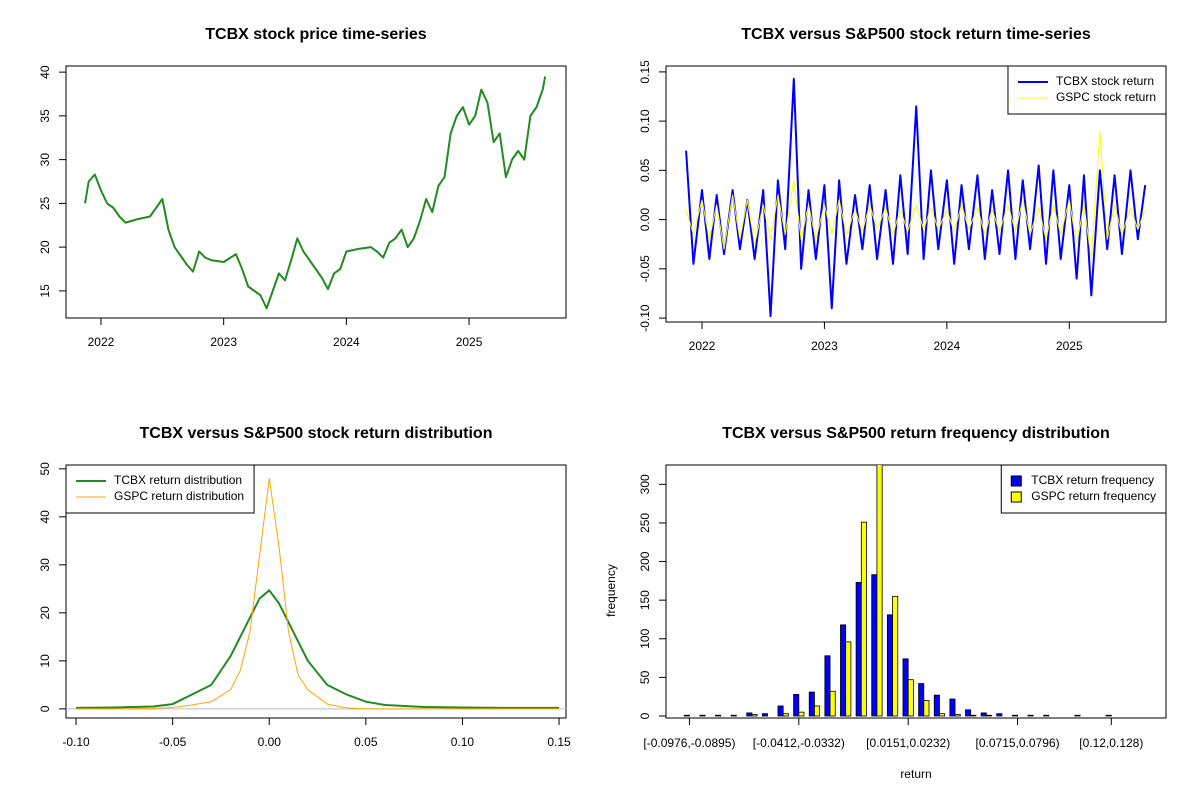 This screenshot has height=800, width=1200. I want to click on chart-title: TCBX stock price time-series, so click(316, 34).